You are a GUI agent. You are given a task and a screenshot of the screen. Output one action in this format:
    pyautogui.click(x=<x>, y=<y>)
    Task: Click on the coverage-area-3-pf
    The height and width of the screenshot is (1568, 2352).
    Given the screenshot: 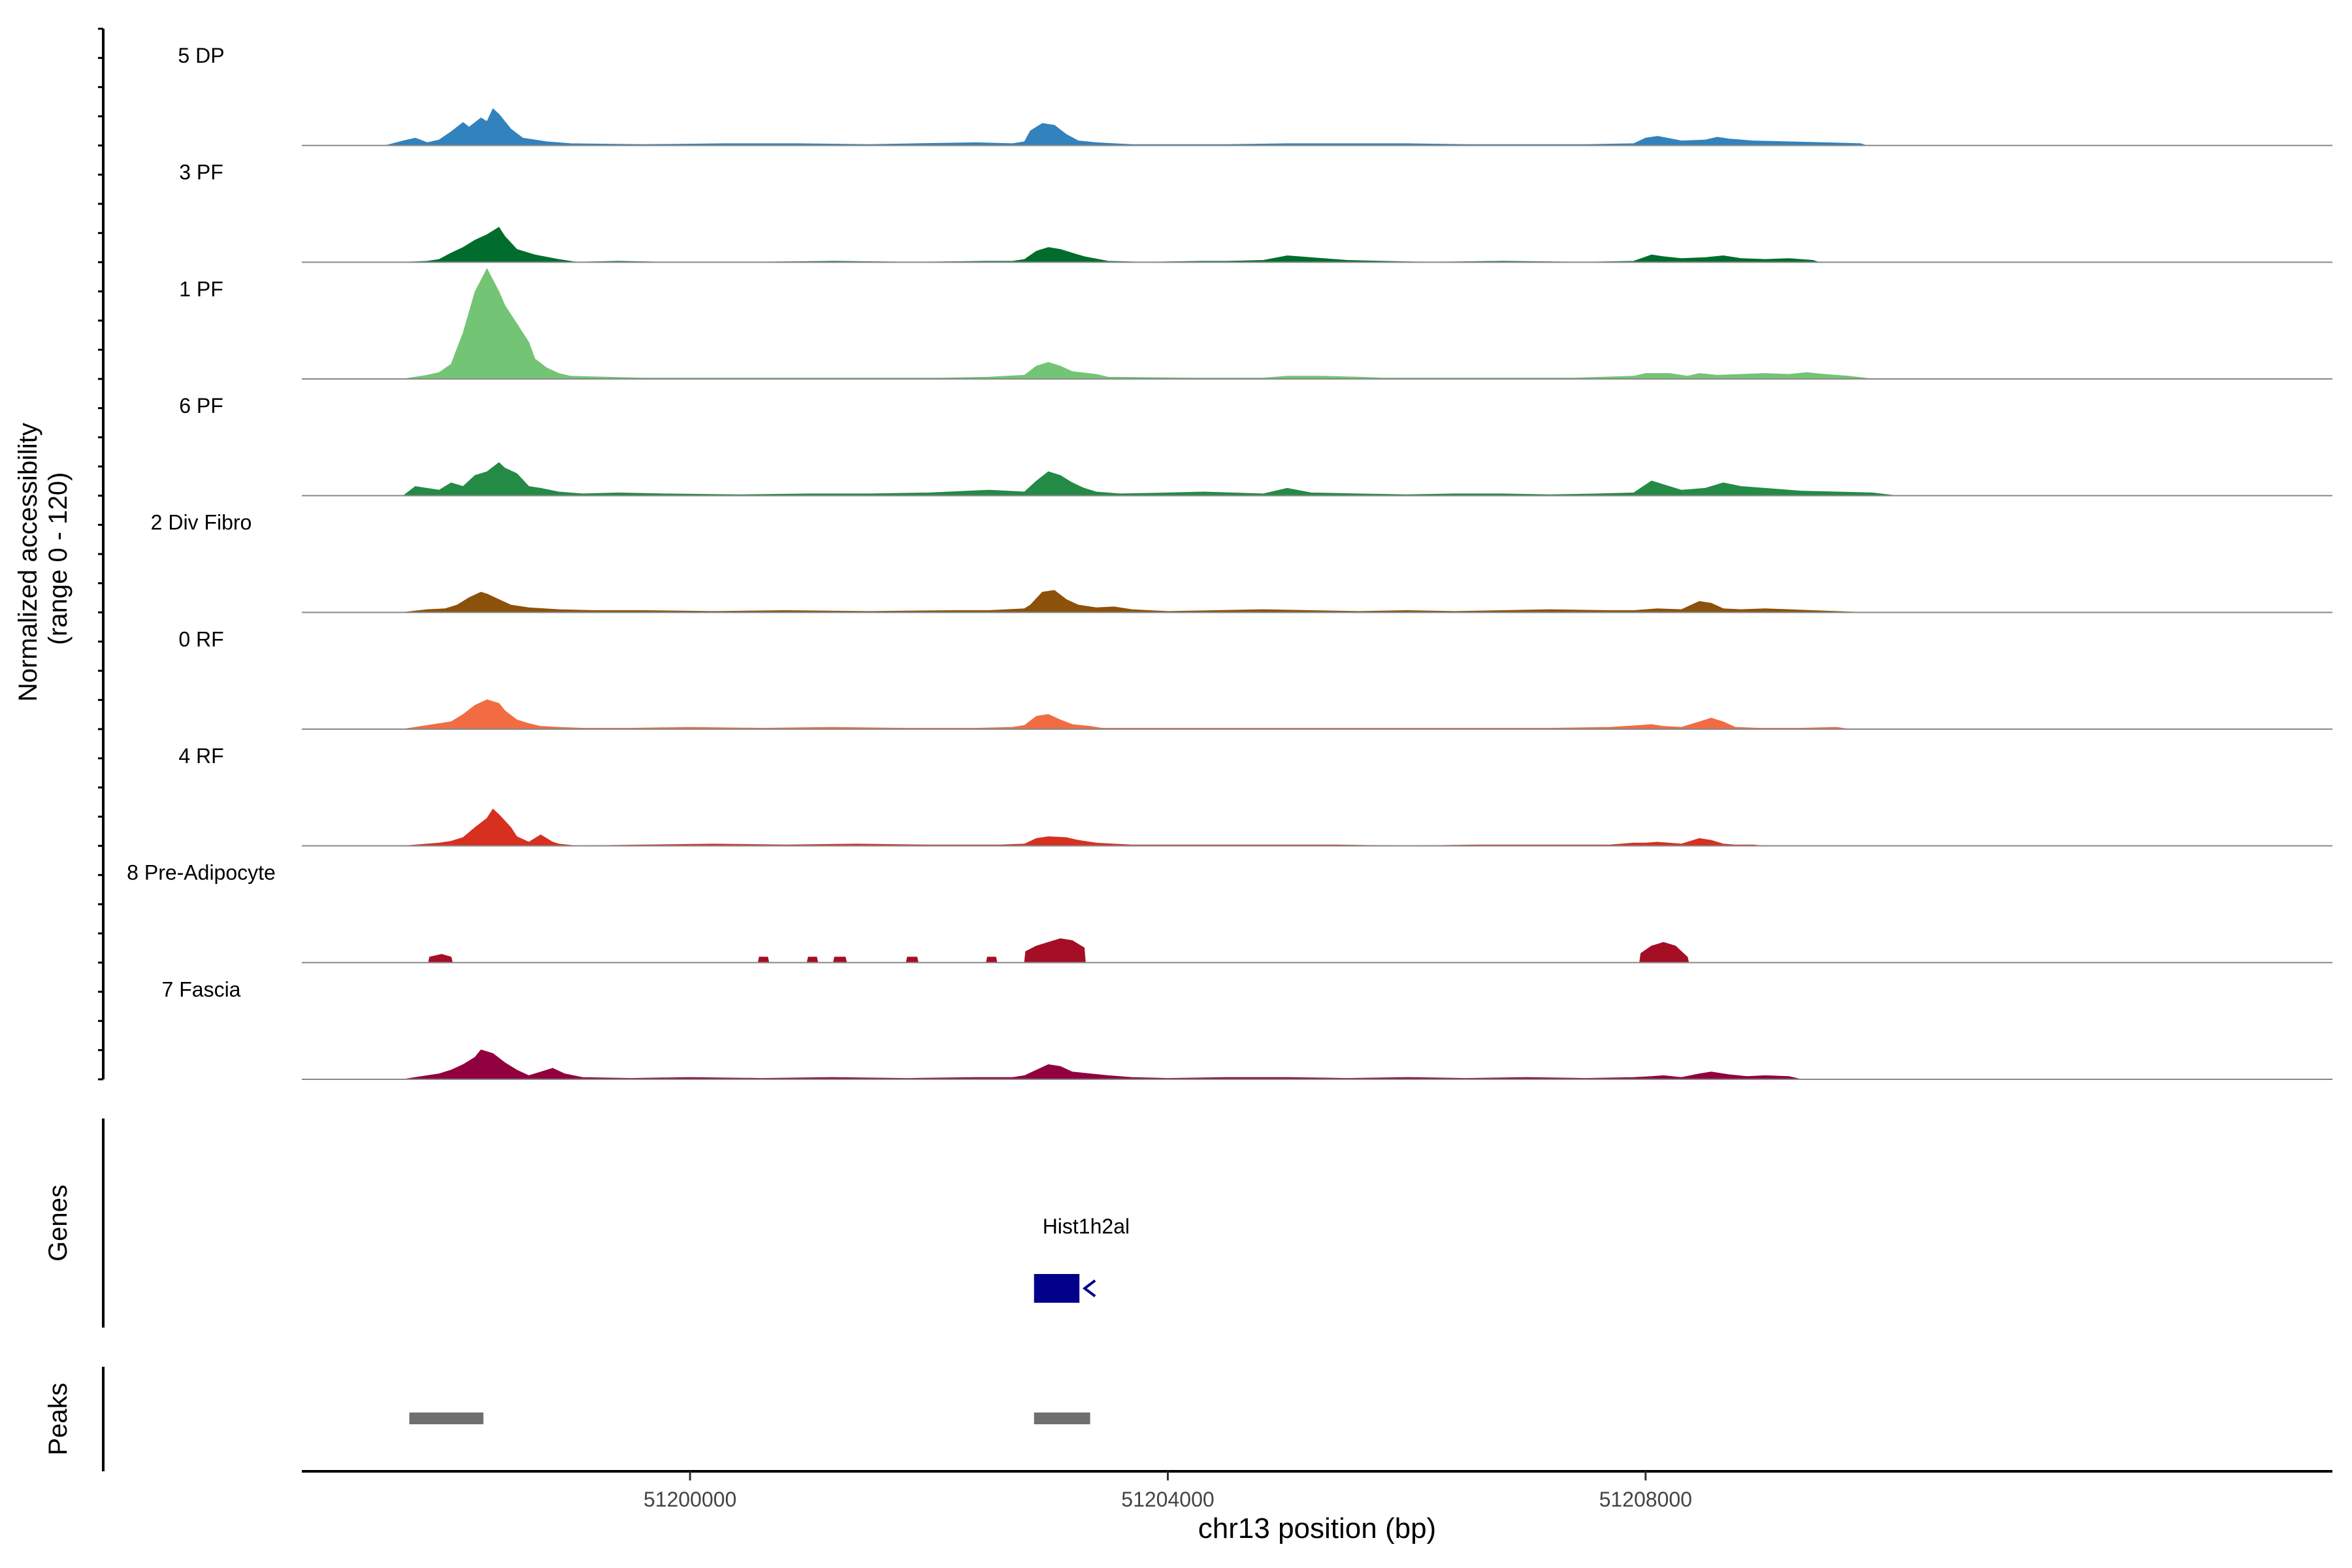 What is the action you would take?
    pyautogui.click(x=1111, y=245)
    